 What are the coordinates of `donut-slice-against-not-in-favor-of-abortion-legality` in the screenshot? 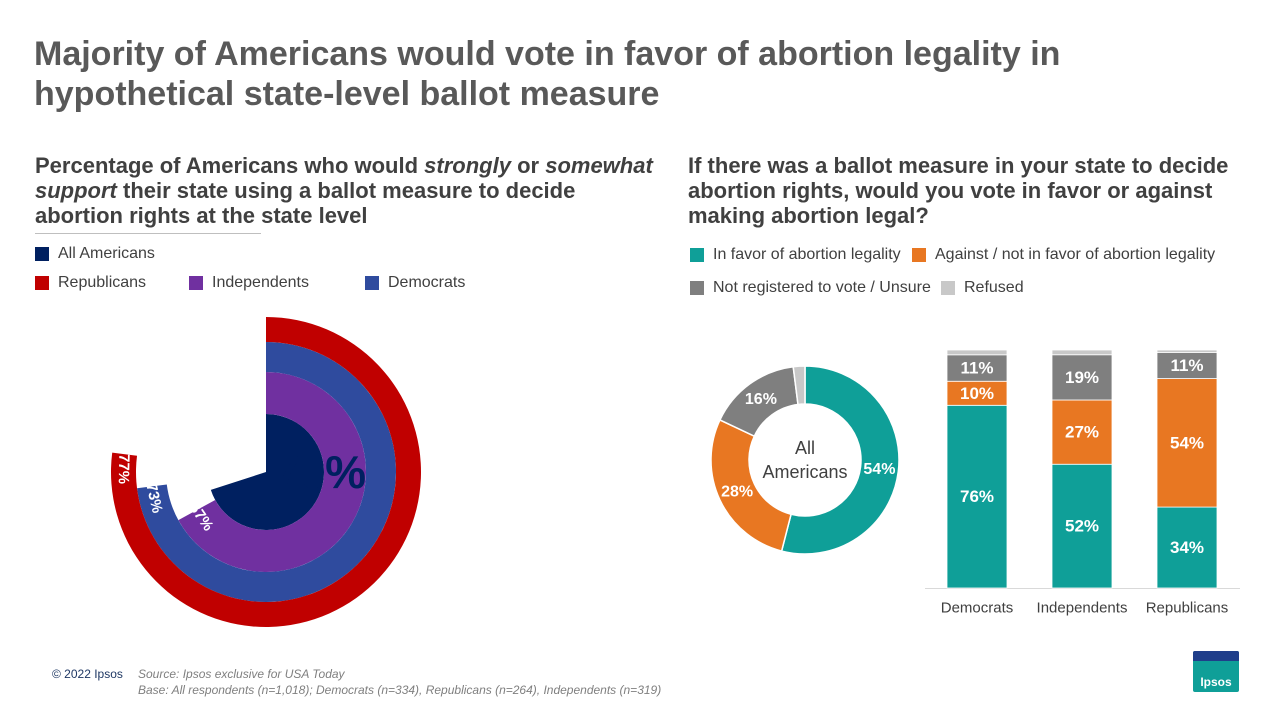 It's located at (751, 485).